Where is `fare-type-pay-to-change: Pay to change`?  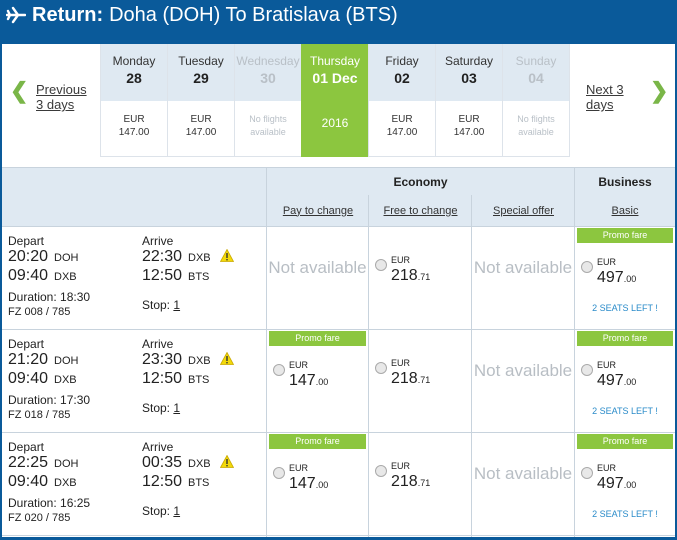 fare-type-pay-to-change: Pay to change is located at coordinates (318, 210).